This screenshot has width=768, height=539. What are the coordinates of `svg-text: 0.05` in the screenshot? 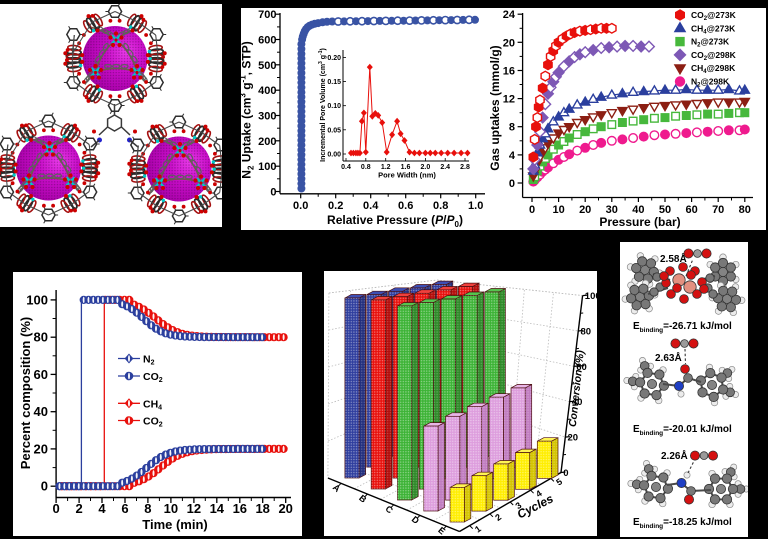 It's located at (334, 130).